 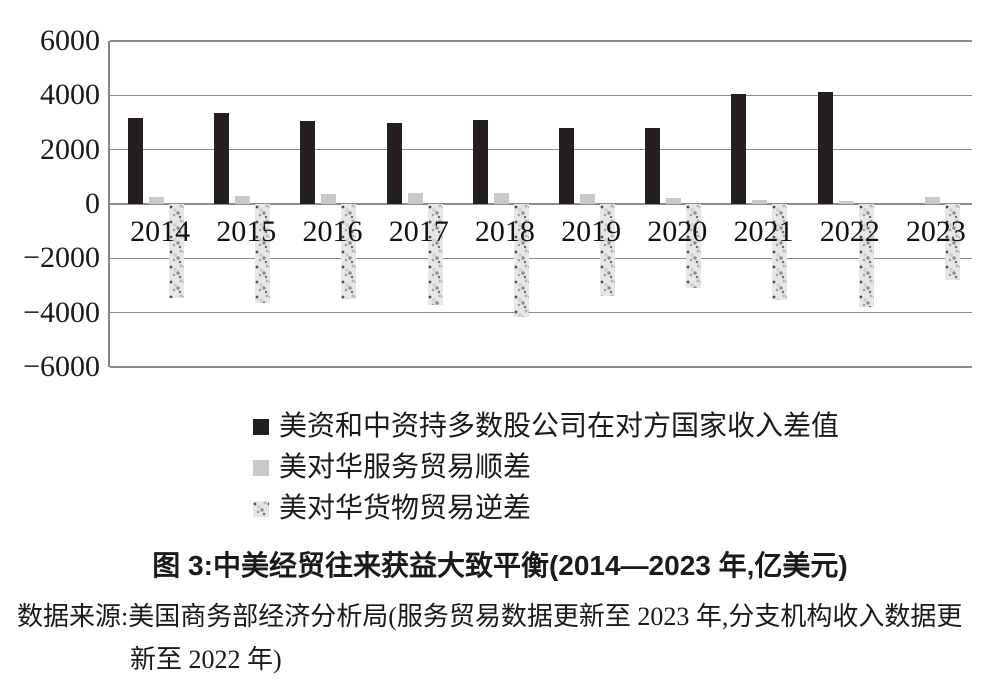 What do you see at coordinates (866, 256) in the screenshot?
I see `bar-goods-deficit-2022` at bounding box center [866, 256].